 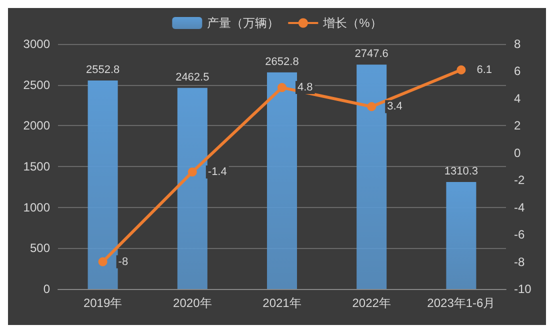 I want to click on y2-tick-label: -10, so click(x=523, y=289).